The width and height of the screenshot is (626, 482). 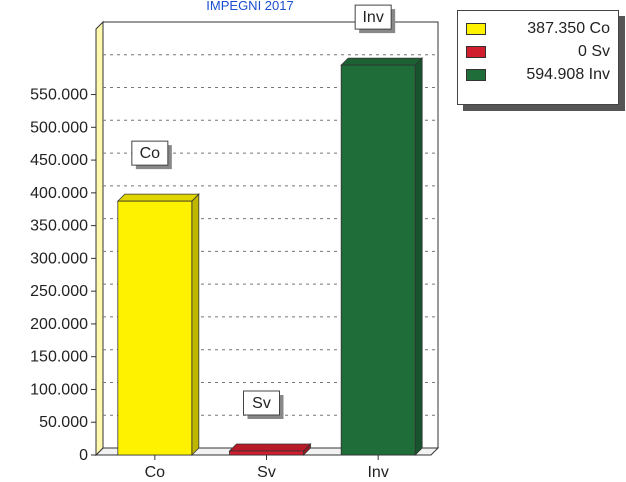 What do you see at coordinates (59, 389) in the screenshot?
I see `y-tick-label: 100.000` at bounding box center [59, 389].